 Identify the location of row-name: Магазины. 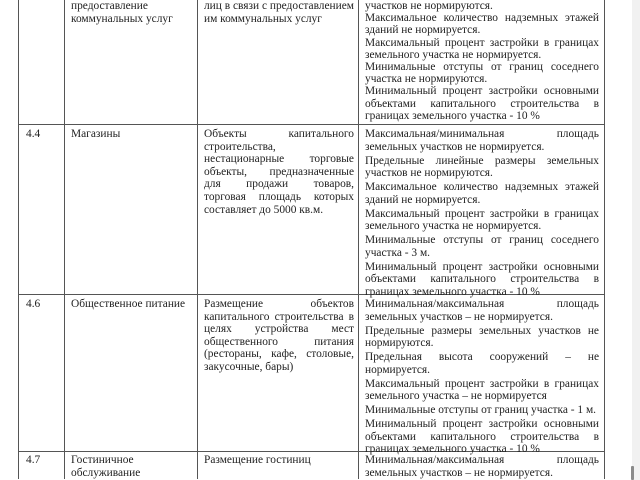
(96, 134).